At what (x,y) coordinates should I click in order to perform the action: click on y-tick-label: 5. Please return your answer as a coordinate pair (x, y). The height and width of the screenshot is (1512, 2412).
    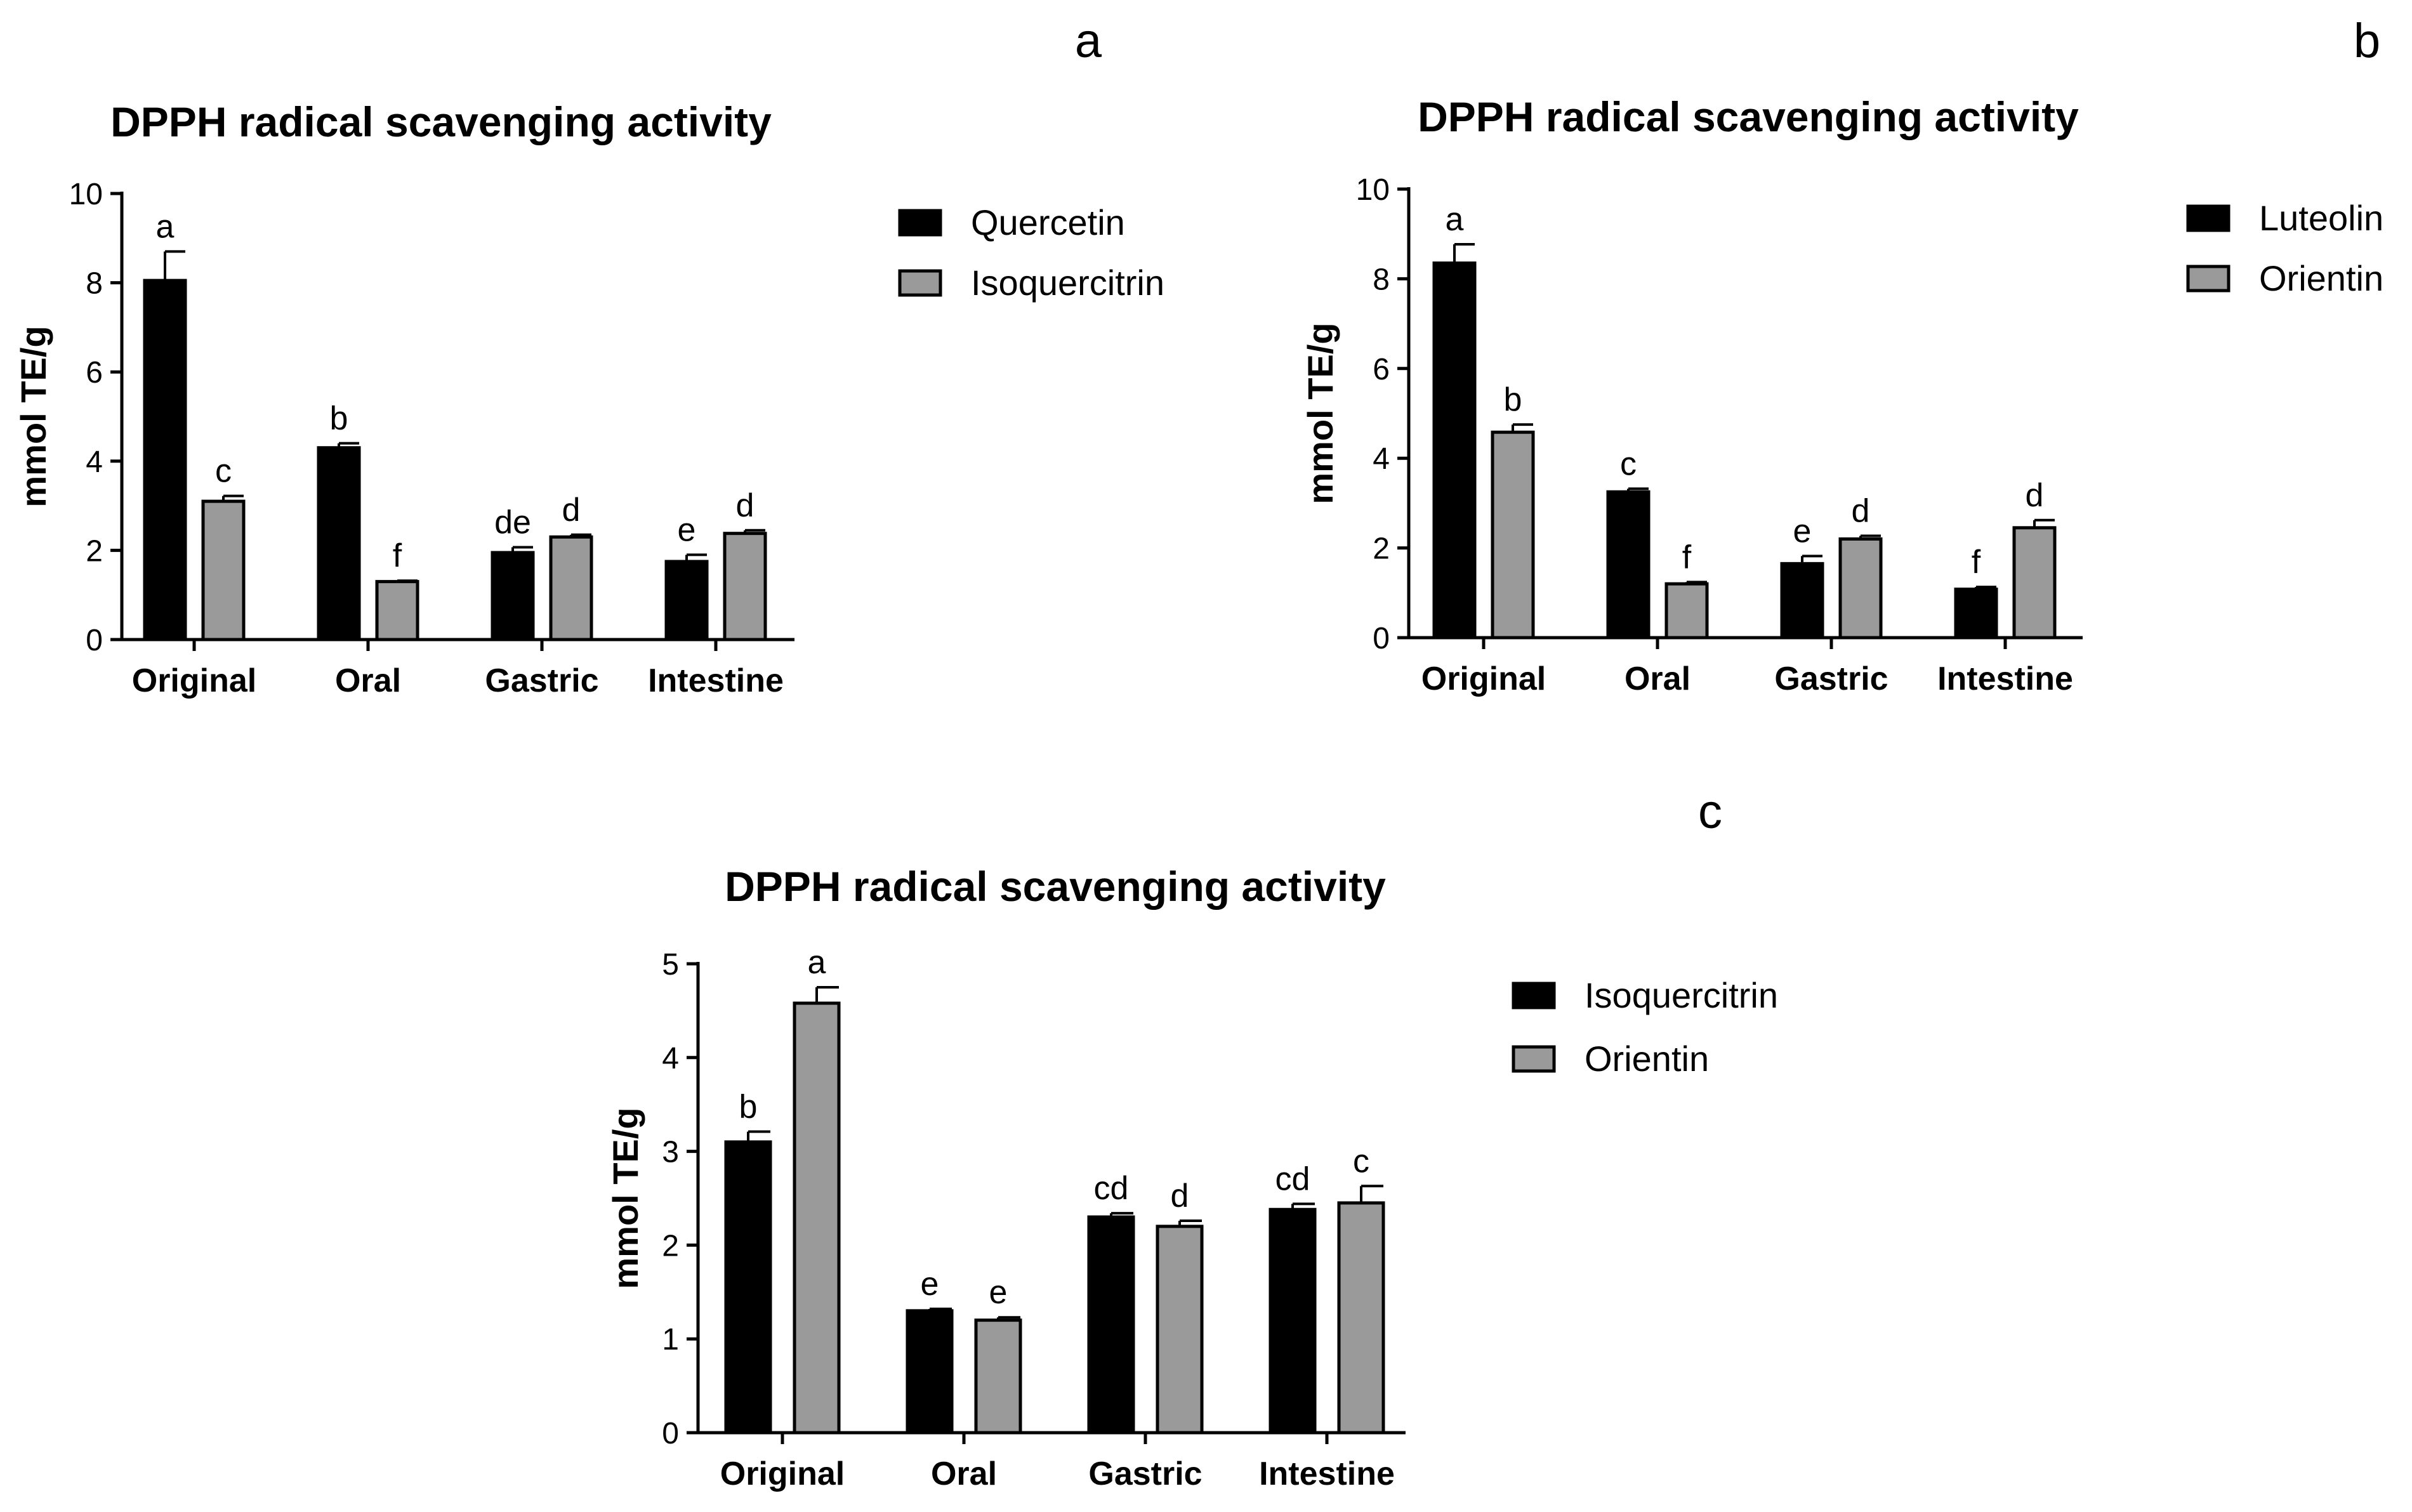
    Looking at the image, I should click on (670, 965).